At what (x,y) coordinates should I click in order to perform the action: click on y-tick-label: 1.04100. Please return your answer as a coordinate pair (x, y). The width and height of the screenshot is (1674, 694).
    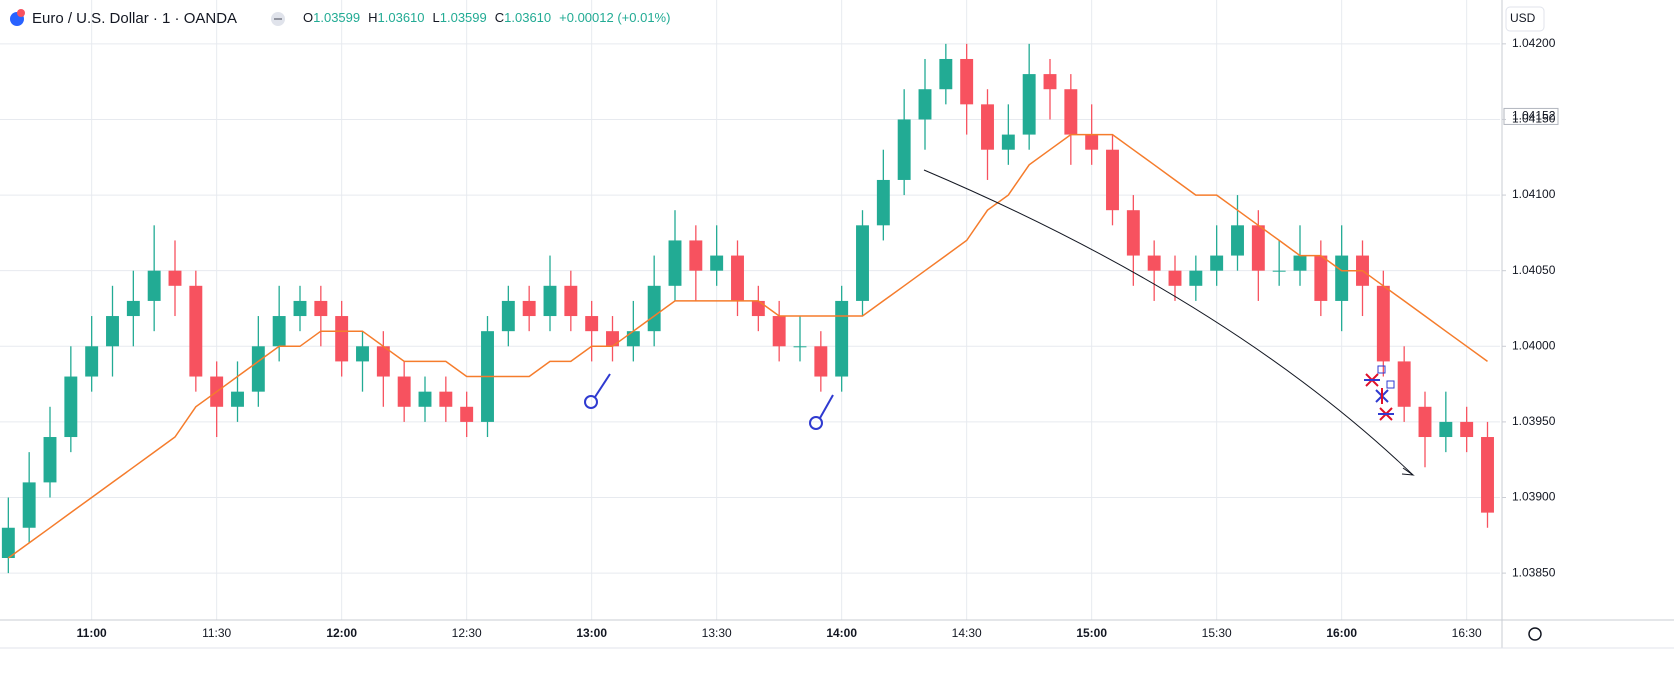
    Looking at the image, I should click on (1534, 194).